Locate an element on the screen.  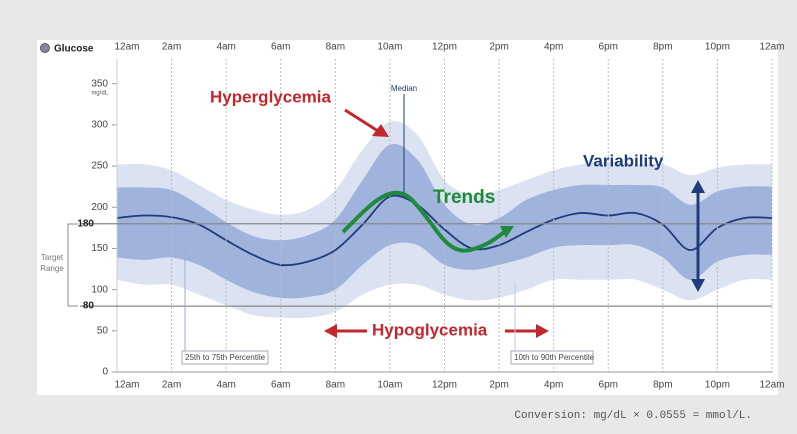
arrow is located at coordinates (361, 120).